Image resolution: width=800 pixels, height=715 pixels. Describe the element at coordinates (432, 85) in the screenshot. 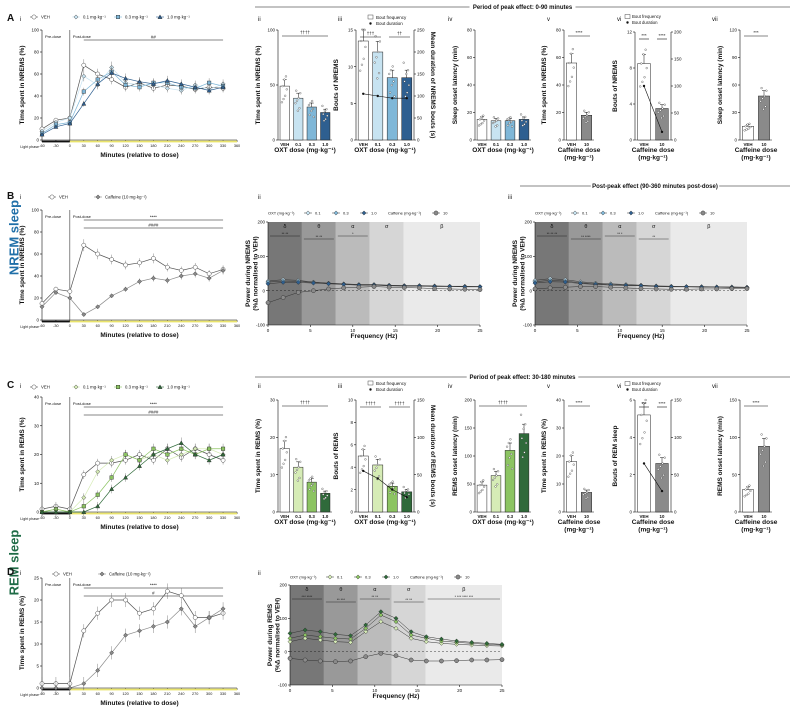

I see `chart-A-iii-y2label: Mean duration of NREMS bouts (s)` at that location.